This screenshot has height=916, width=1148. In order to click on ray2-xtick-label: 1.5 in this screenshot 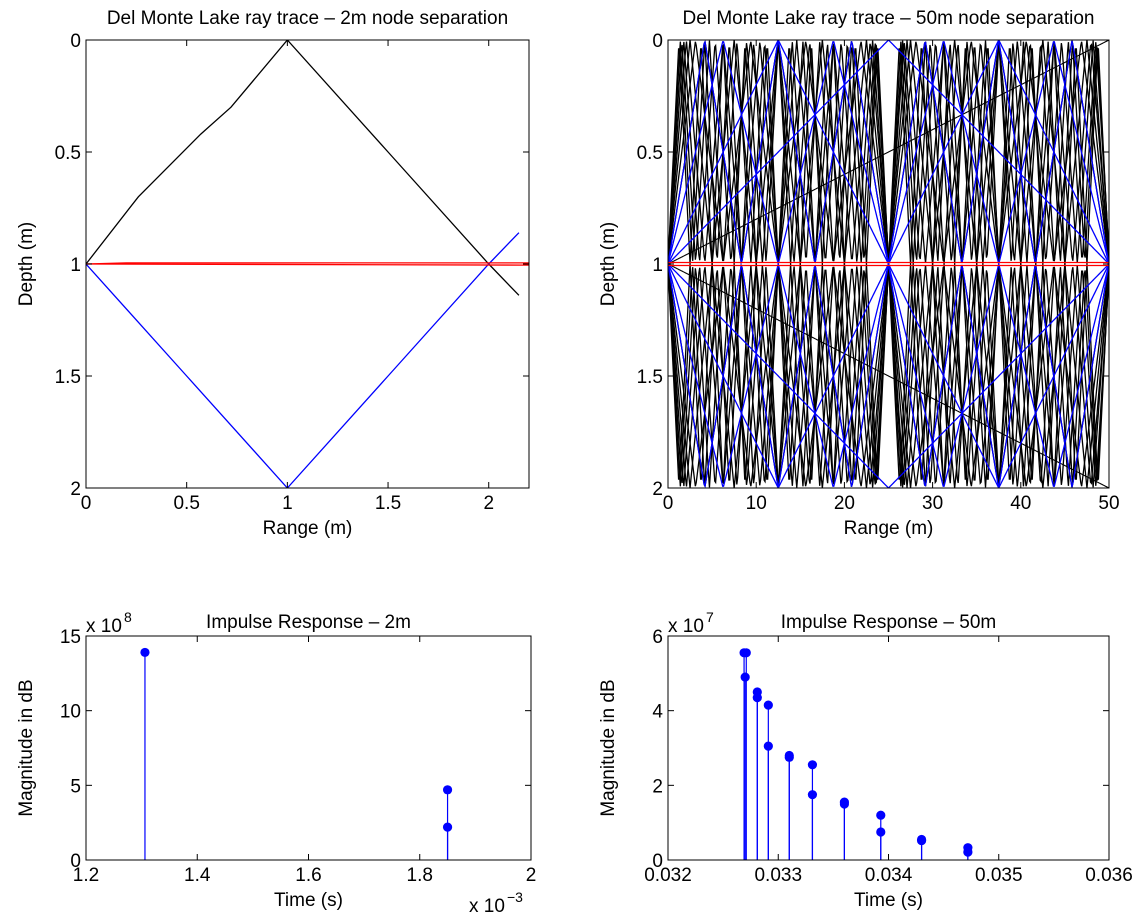, I will do `click(388, 503)`.